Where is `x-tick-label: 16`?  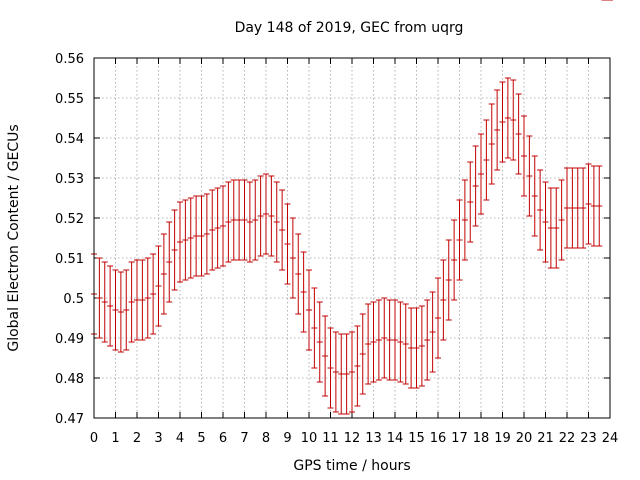
x-tick-label: 16 is located at coordinates (438, 438).